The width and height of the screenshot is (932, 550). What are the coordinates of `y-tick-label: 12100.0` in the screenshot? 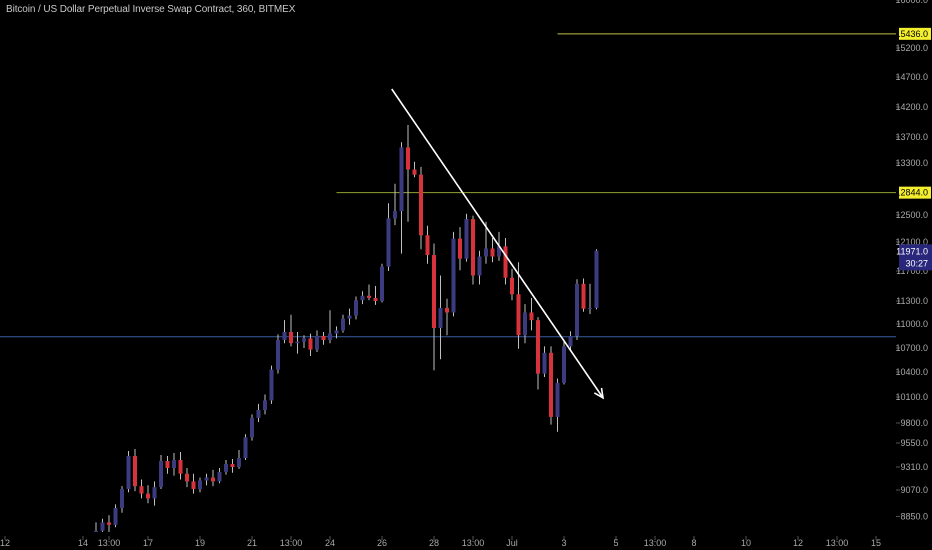 It's located at (911, 242).